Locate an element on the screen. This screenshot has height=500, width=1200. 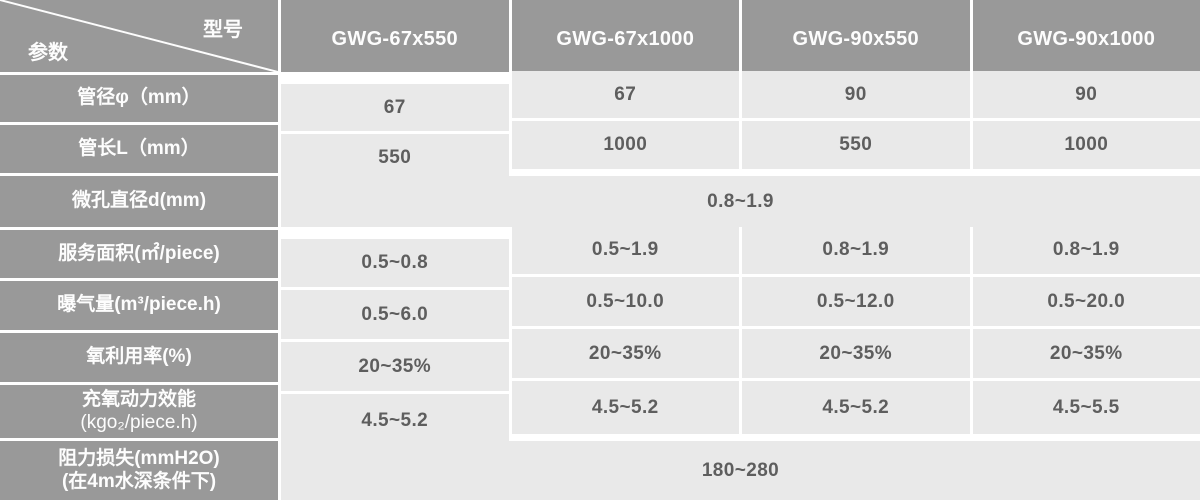
row-label-micropore-diameter: 微孔直径d(mm) is located at coordinates (139, 201).